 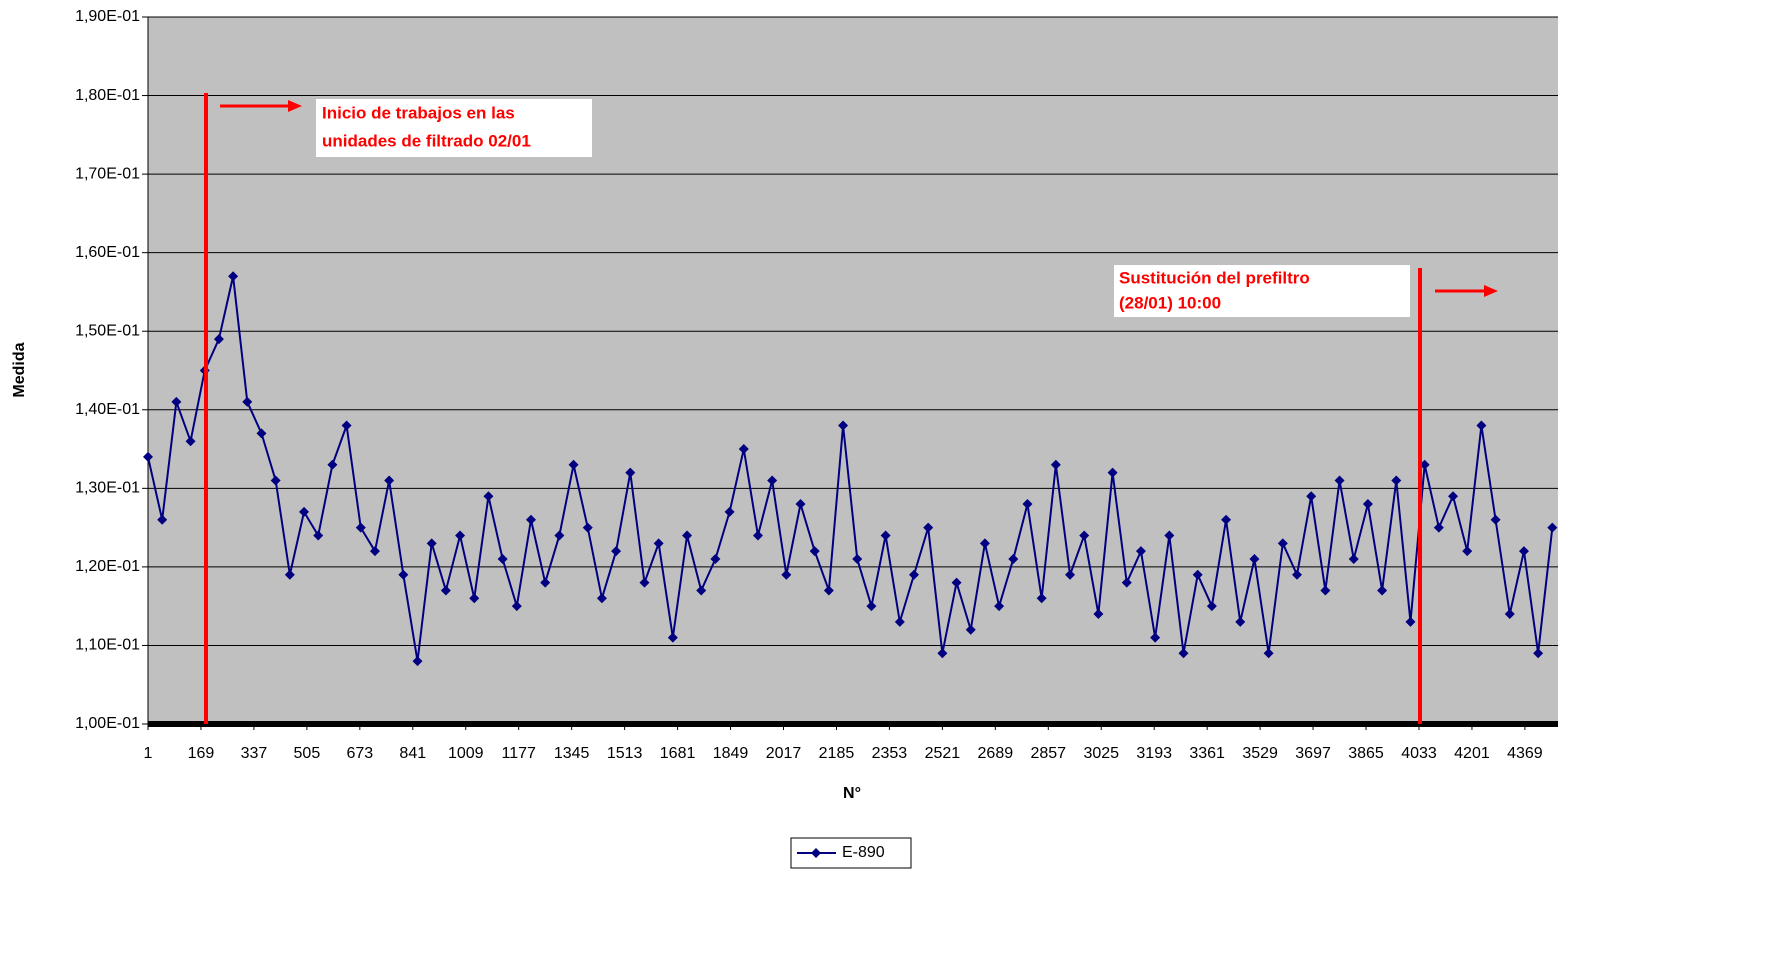 What do you see at coordinates (890, 753) in the screenshot?
I see `x-tick-label: 2353` at bounding box center [890, 753].